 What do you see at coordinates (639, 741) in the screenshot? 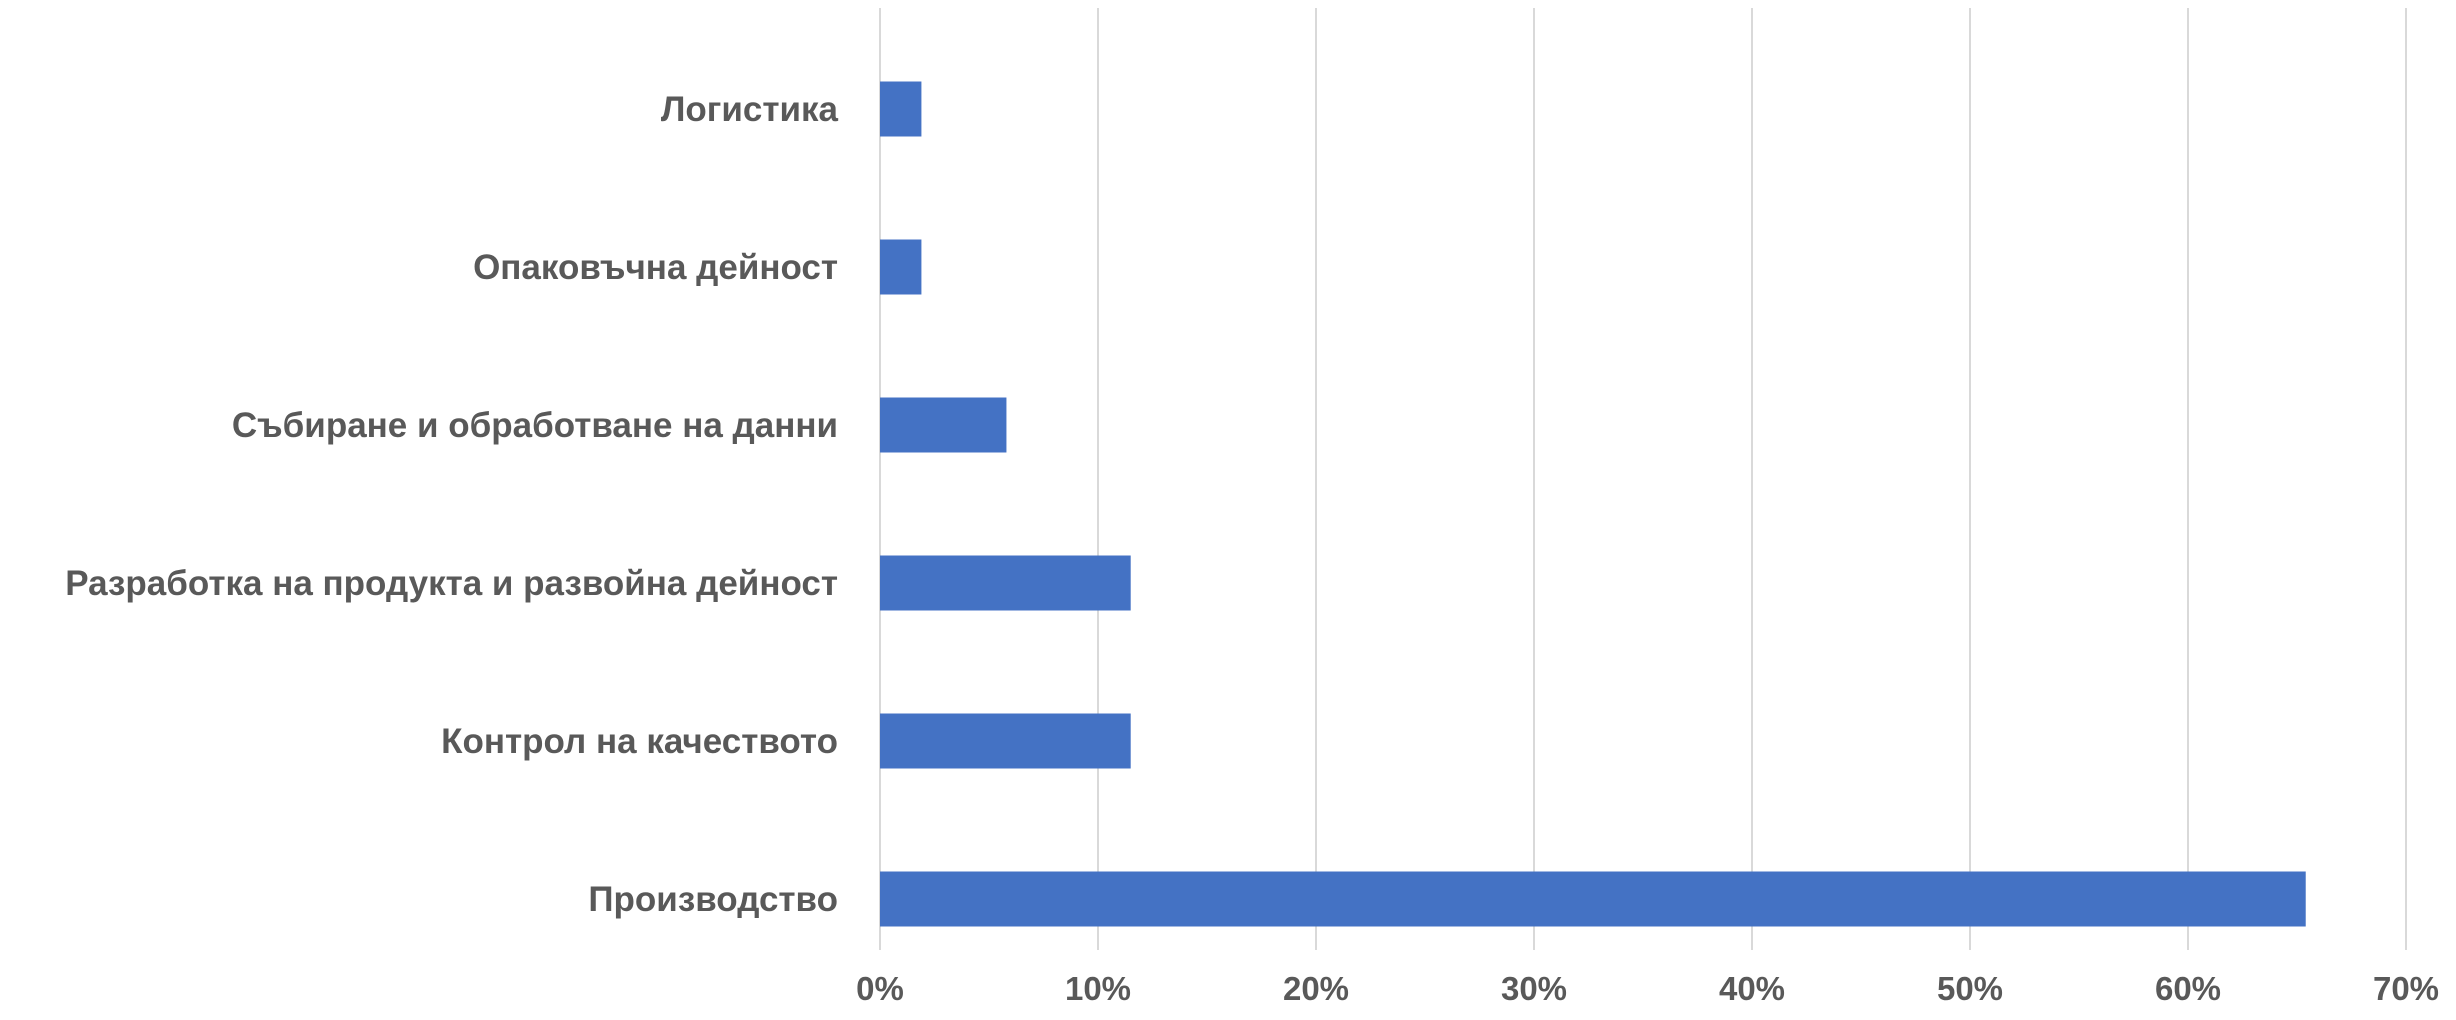
I see `category-label: Контрол на качеството` at bounding box center [639, 741].